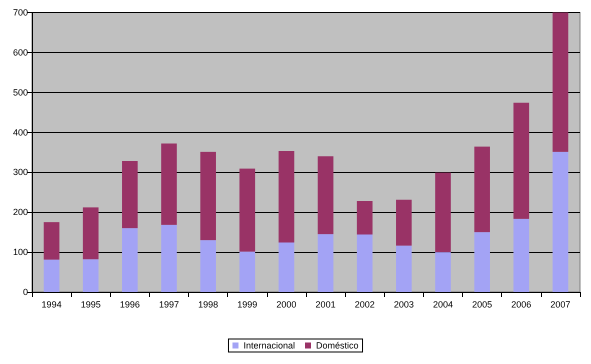 The width and height of the screenshot is (591, 364). I want to click on y-tick-label: 100, so click(20, 252).